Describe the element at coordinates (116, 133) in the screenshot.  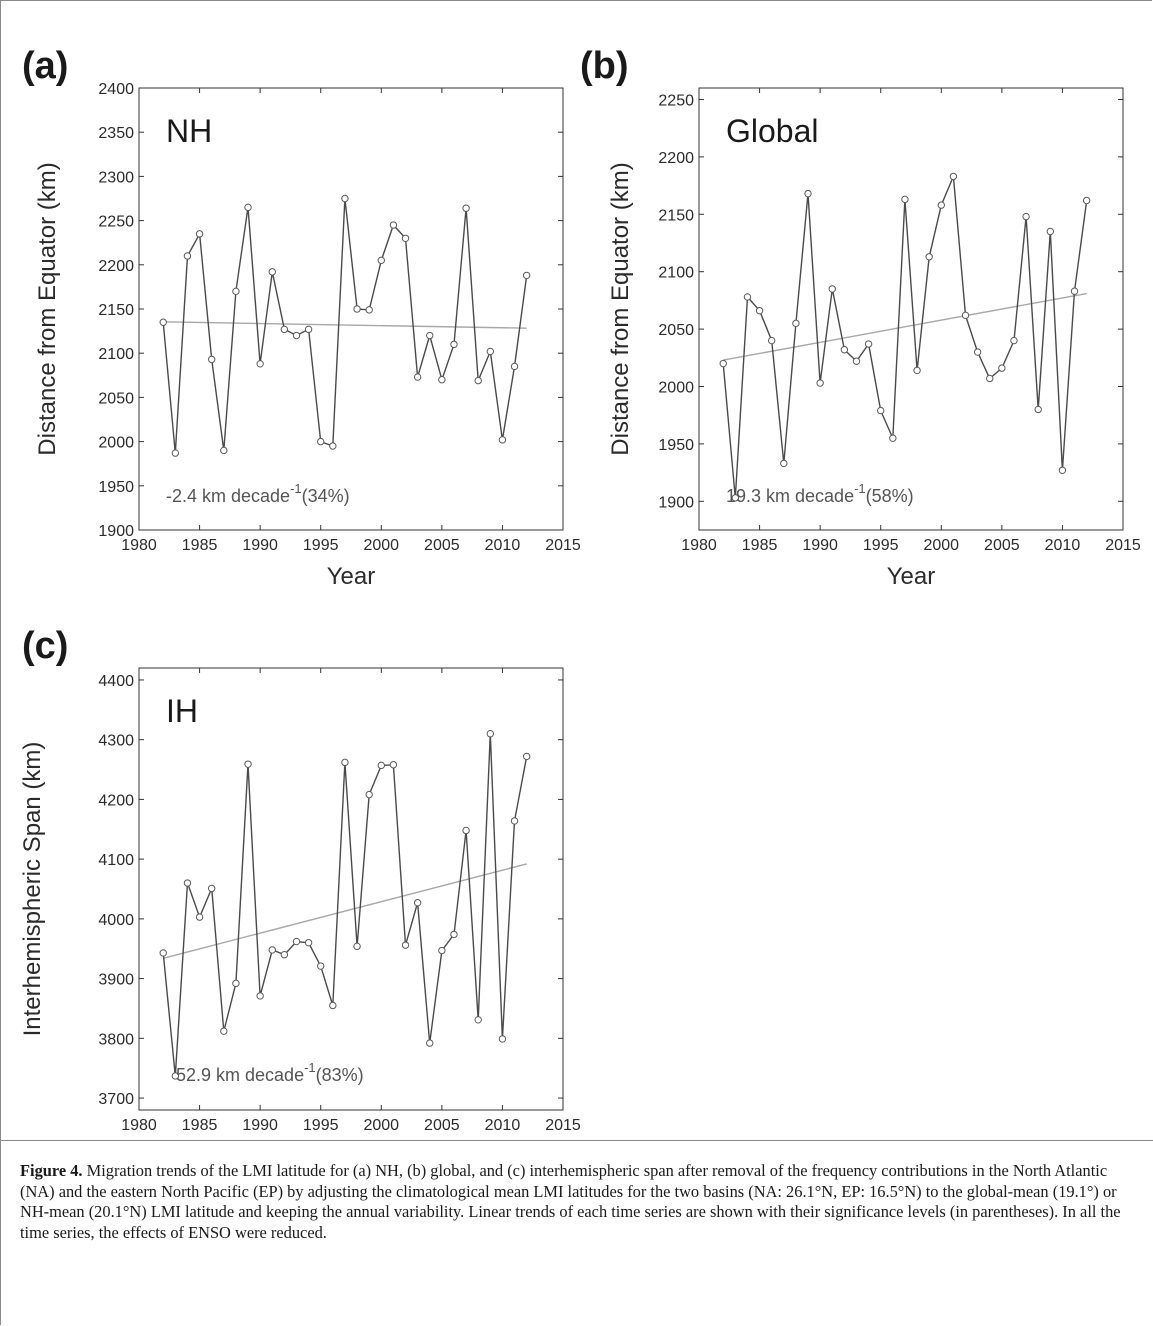
I see `y-tick-label: 2350` at that location.